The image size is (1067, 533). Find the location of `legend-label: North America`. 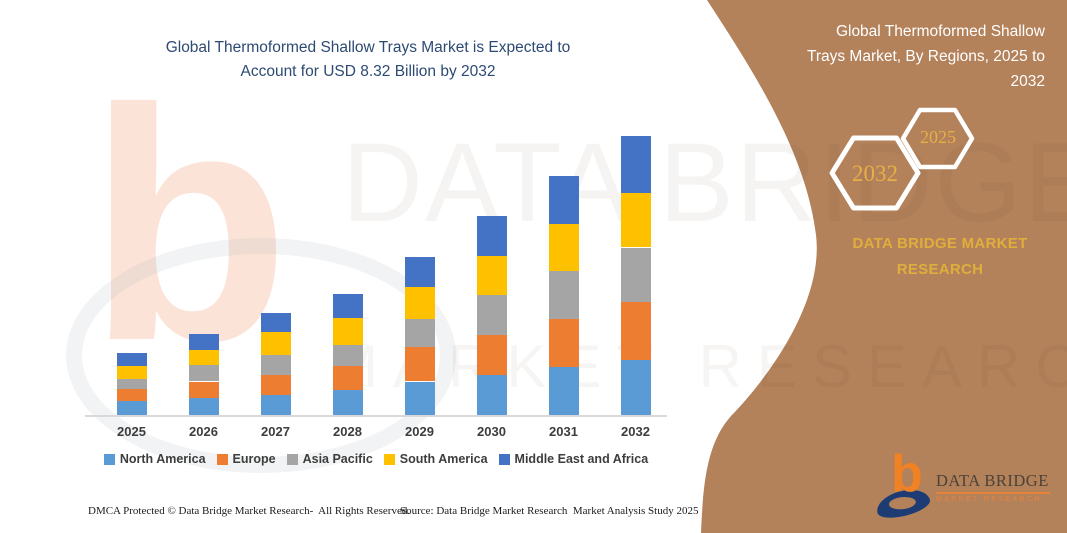

legend-label: North America is located at coordinates (162, 459).